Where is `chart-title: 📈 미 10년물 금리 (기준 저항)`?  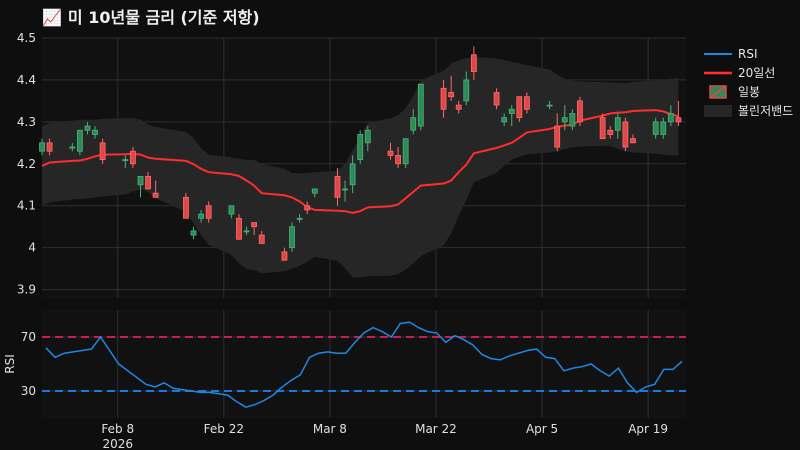 chart-title: 📈 미 10년물 금리 (기준 저항) is located at coordinates (151, 16).